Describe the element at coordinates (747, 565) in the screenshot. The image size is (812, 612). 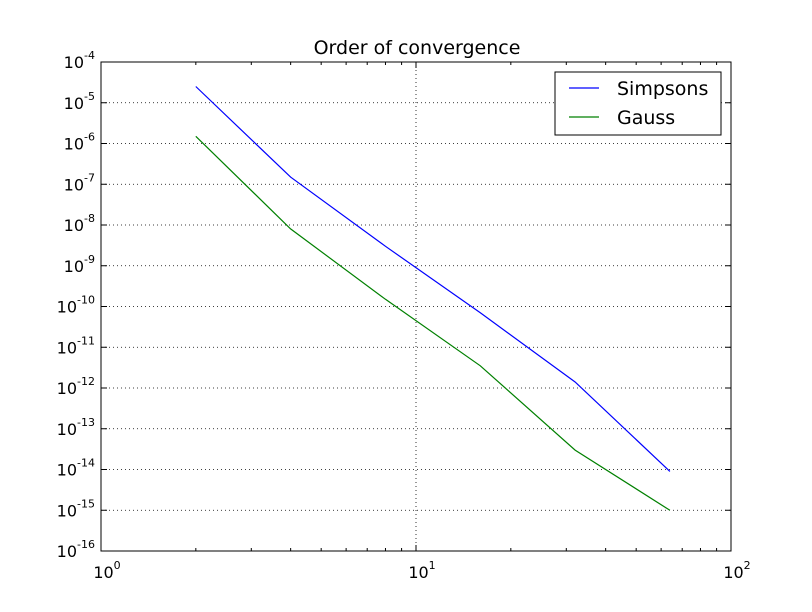
I see `x-tick-exponent: 2` at that location.